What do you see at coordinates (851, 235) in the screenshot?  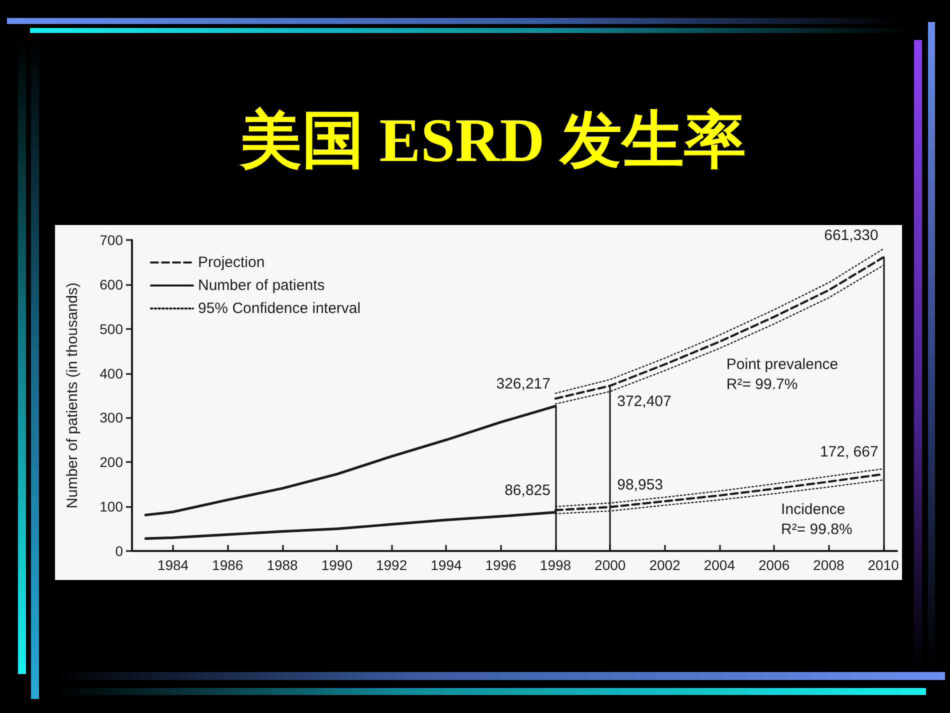 I see `annotation: 661,330` at bounding box center [851, 235].